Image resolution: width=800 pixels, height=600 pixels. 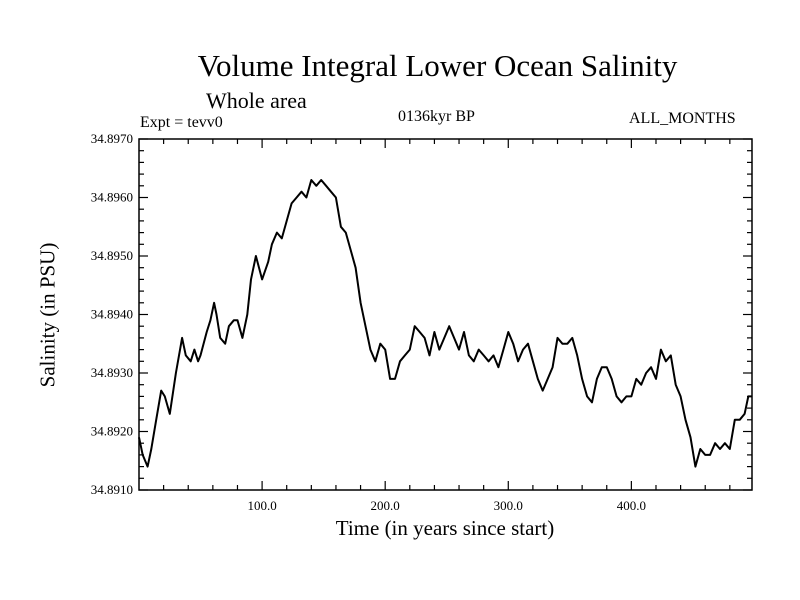 What do you see at coordinates (112, 314) in the screenshot?
I see `y-tick-label: 34.8940` at bounding box center [112, 314].